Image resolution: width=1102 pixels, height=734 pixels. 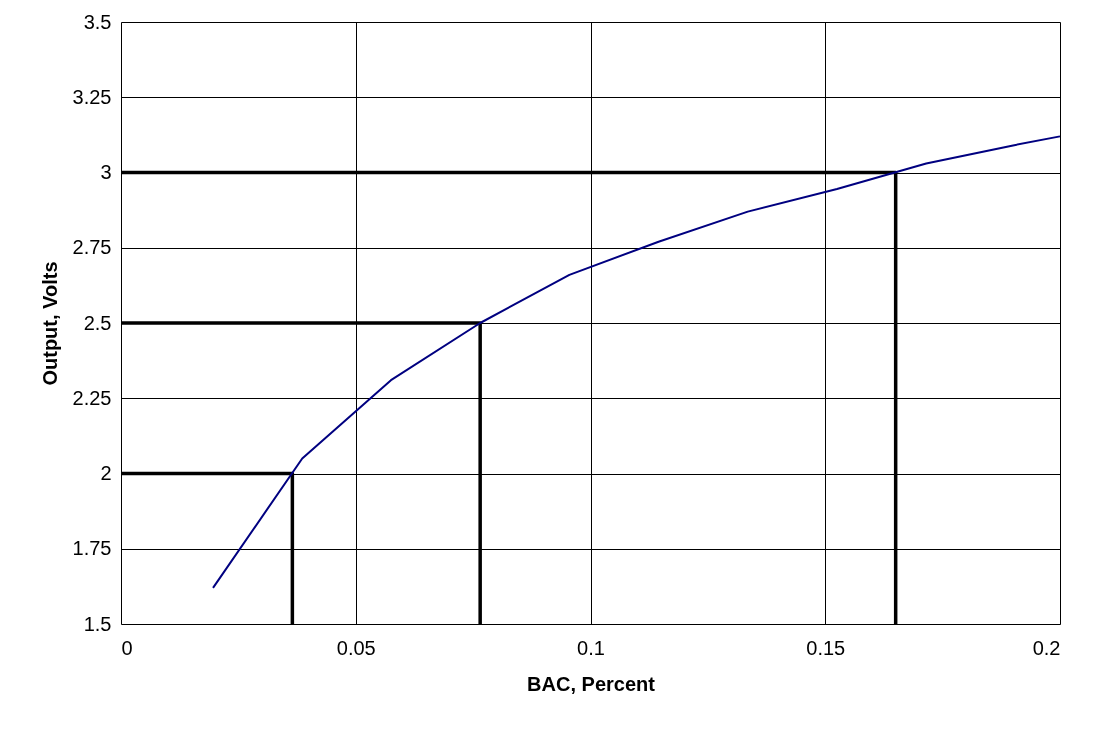 What do you see at coordinates (92, 548) in the screenshot?
I see `y-tick-label: 1.75` at bounding box center [92, 548].